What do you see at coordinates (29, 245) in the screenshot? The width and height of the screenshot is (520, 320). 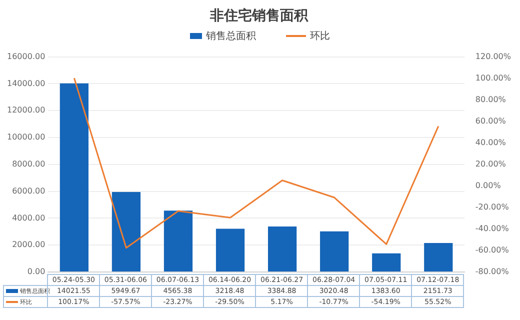 I see `y-tick-label: 2000.00` at bounding box center [29, 245].